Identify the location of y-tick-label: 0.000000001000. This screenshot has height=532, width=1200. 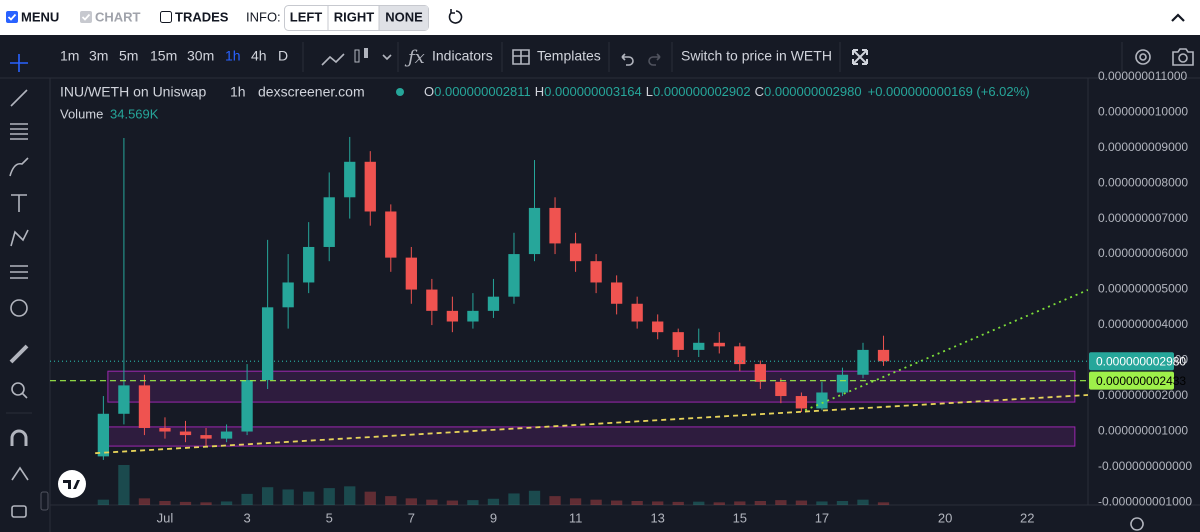
(1143, 431).